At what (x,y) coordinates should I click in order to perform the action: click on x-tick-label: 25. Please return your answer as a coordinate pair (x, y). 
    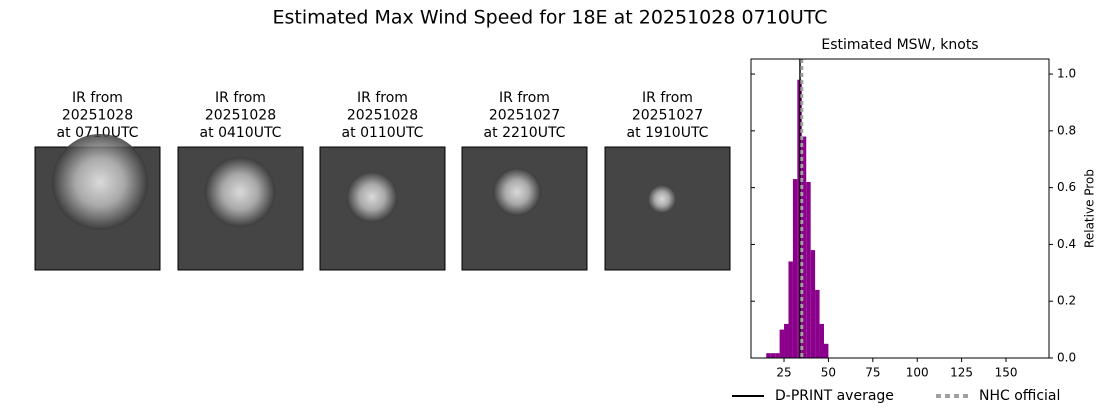
    Looking at the image, I should click on (783, 373).